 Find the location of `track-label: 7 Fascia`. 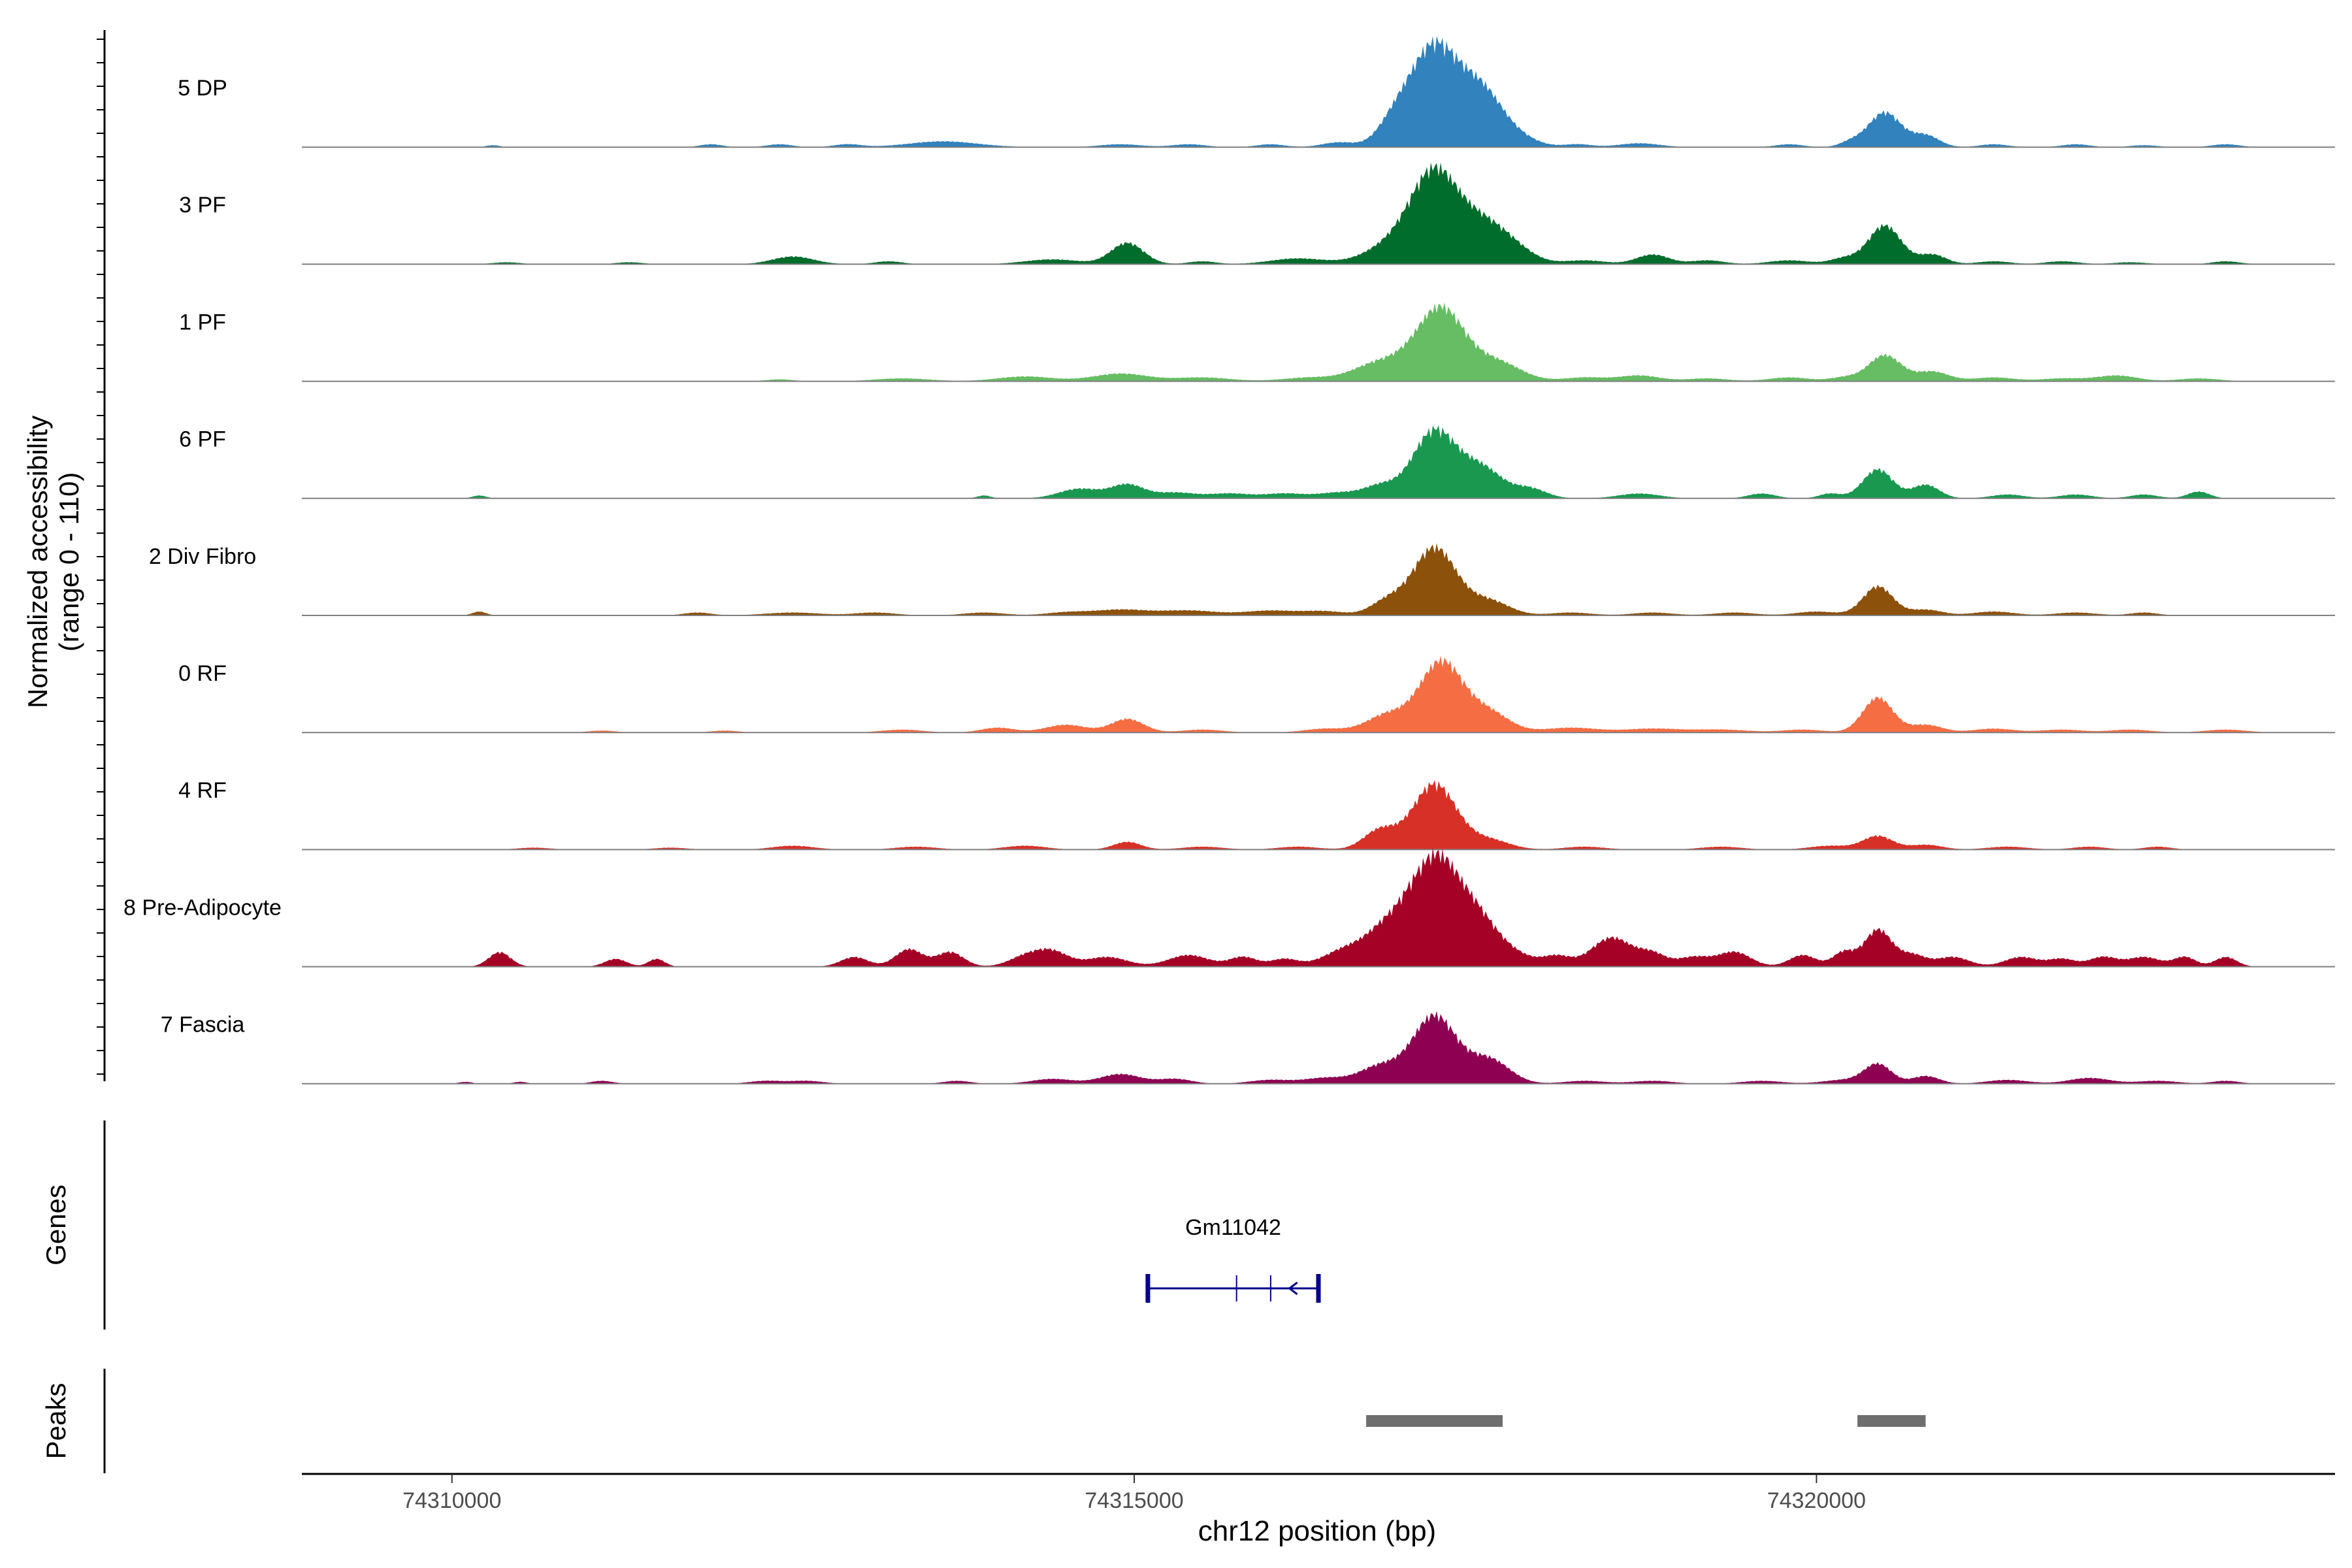

track-label: 7 Fascia is located at coordinates (203, 1025).